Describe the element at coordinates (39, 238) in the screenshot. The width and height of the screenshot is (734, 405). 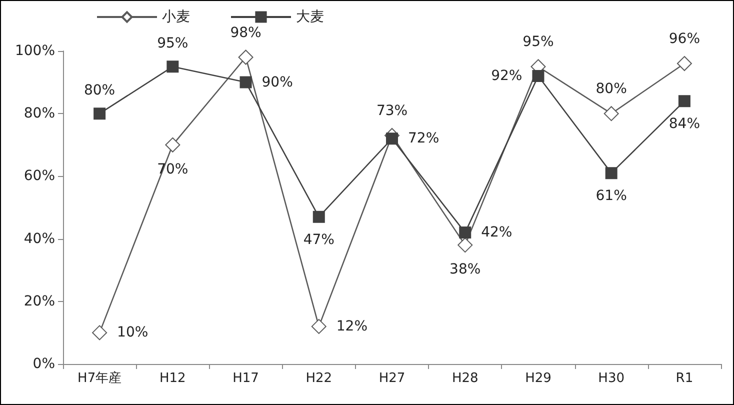
I see `y-tick-label: 40%` at that location.